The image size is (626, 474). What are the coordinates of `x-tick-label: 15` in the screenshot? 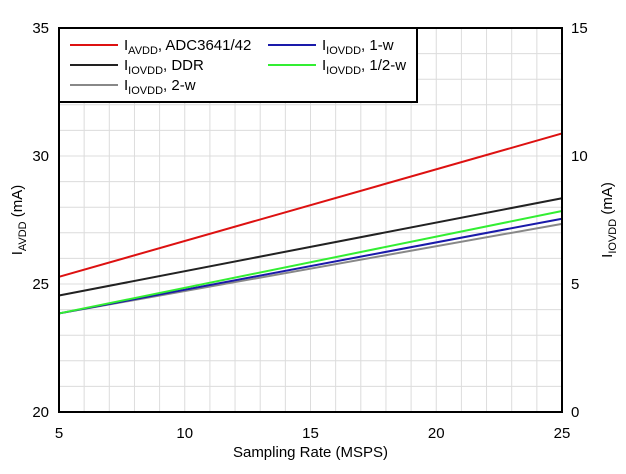 It's located at (310, 433).